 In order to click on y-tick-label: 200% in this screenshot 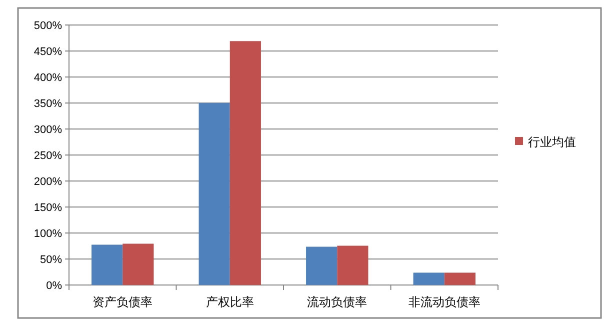, I will do `click(48, 182)`.